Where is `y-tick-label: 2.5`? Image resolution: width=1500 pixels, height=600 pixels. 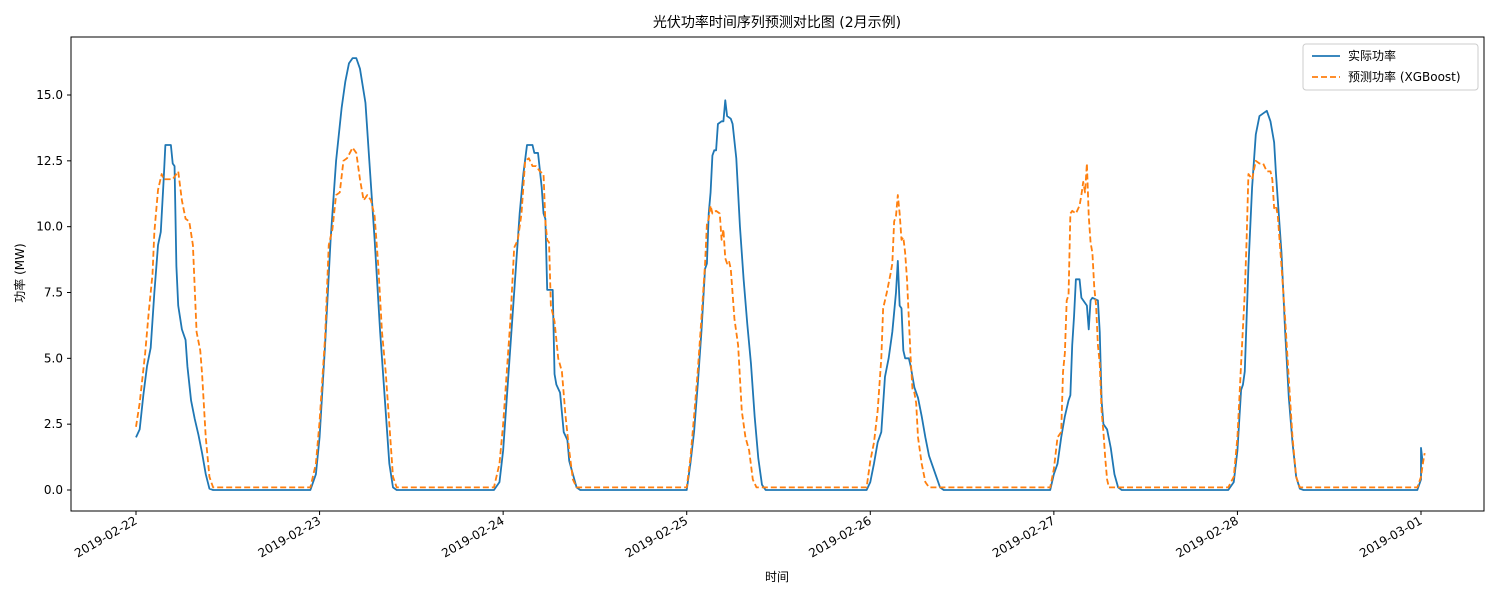 y-tick-label: 2.5 is located at coordinates (53, 424).